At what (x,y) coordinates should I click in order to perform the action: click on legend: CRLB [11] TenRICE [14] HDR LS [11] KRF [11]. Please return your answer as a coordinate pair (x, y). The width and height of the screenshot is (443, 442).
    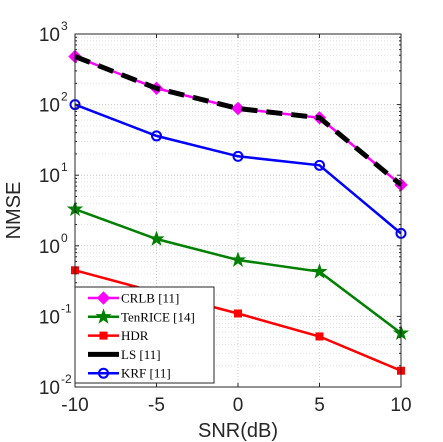
    Looking at the image, I should click on (144, 335).